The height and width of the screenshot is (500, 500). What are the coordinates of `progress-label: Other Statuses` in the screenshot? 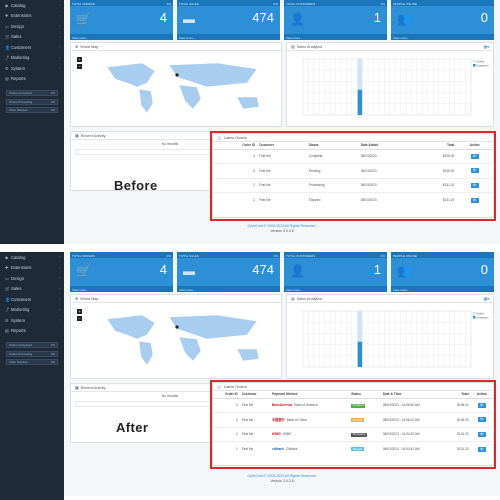 It's located at (18, 362).